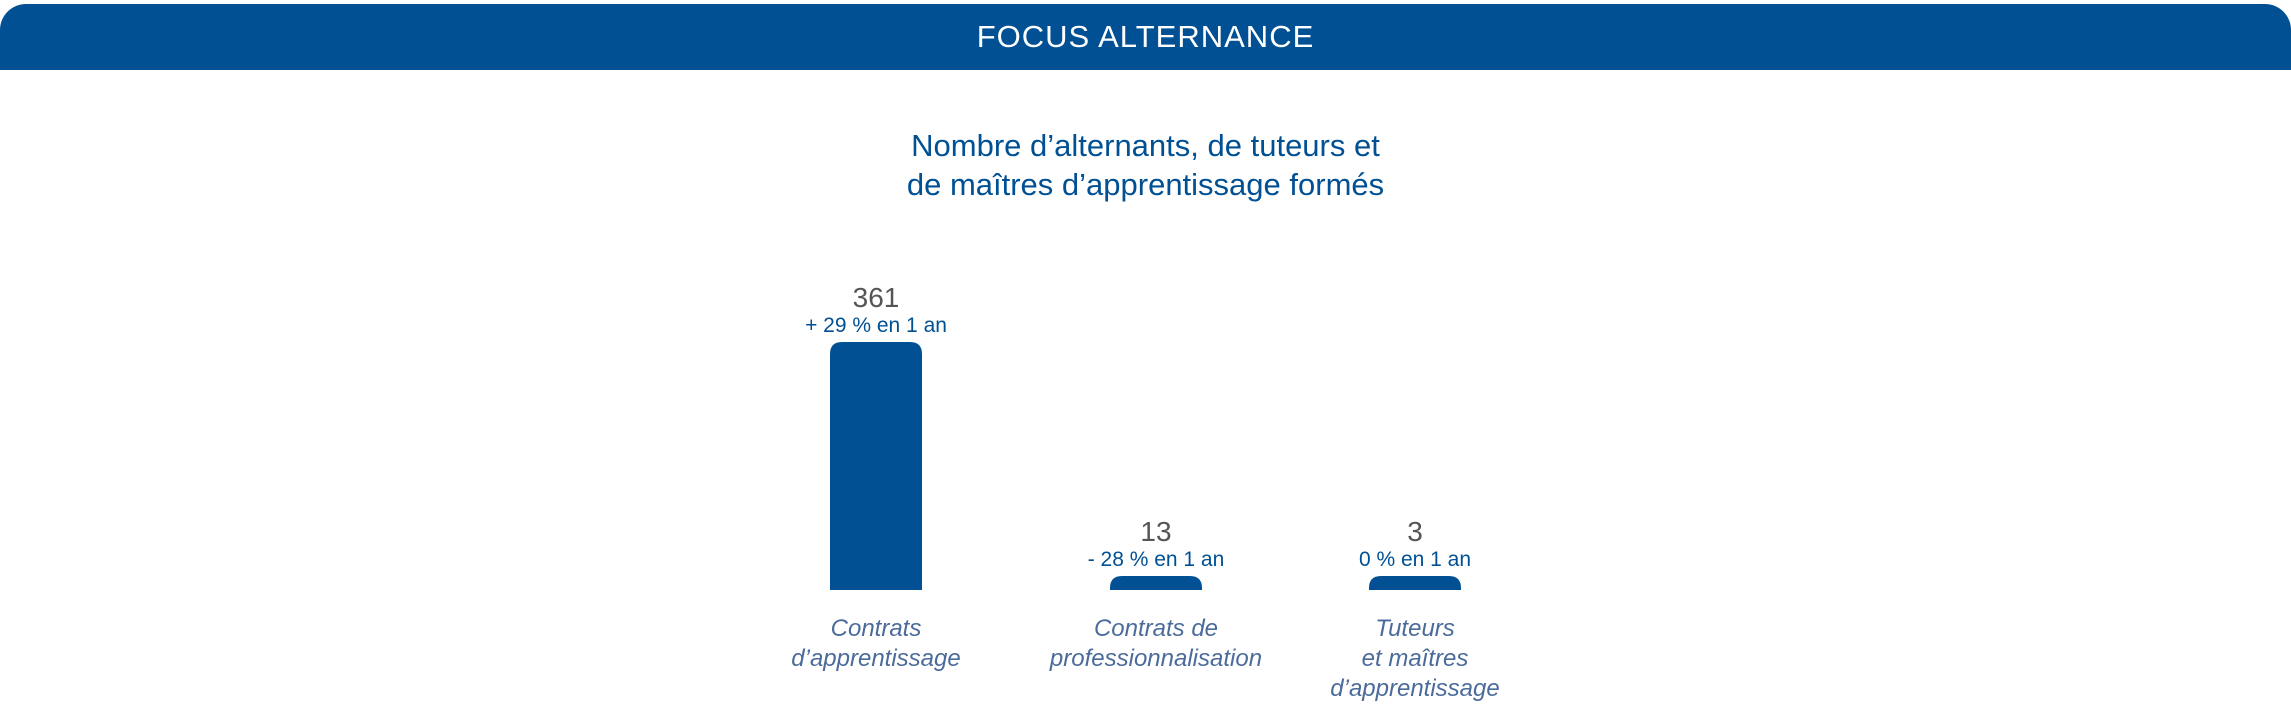 This screenshot has width=2291, height=706. What do you see at coordinates (1156, 628) in the screenshot?
I see `category-label-2-line-1: Contrats de` at bounding box center [1156, 628].